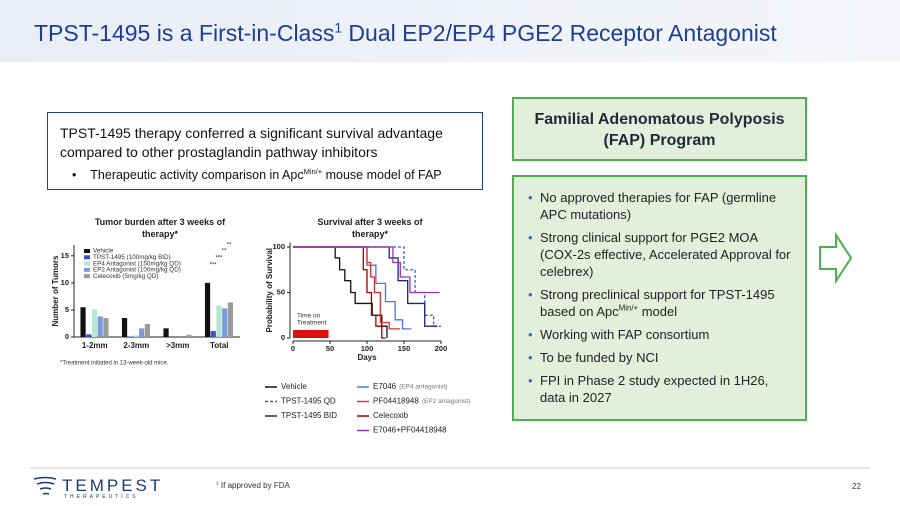 The image size is (900, 506). Describe the element at coordinates (67, 309) in the screenshot. I see `y-tick-label: 5` at that location.